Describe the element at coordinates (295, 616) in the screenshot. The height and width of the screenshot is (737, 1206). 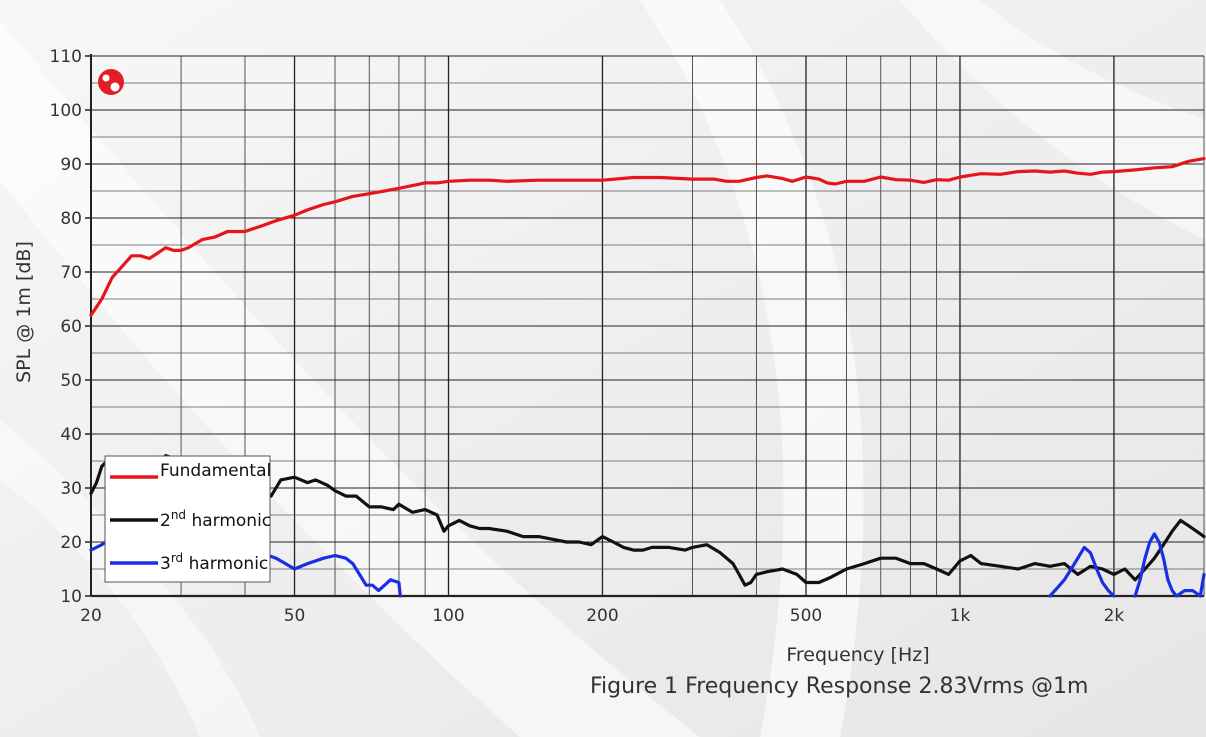
I see `x-tick-label: 50` at that location.